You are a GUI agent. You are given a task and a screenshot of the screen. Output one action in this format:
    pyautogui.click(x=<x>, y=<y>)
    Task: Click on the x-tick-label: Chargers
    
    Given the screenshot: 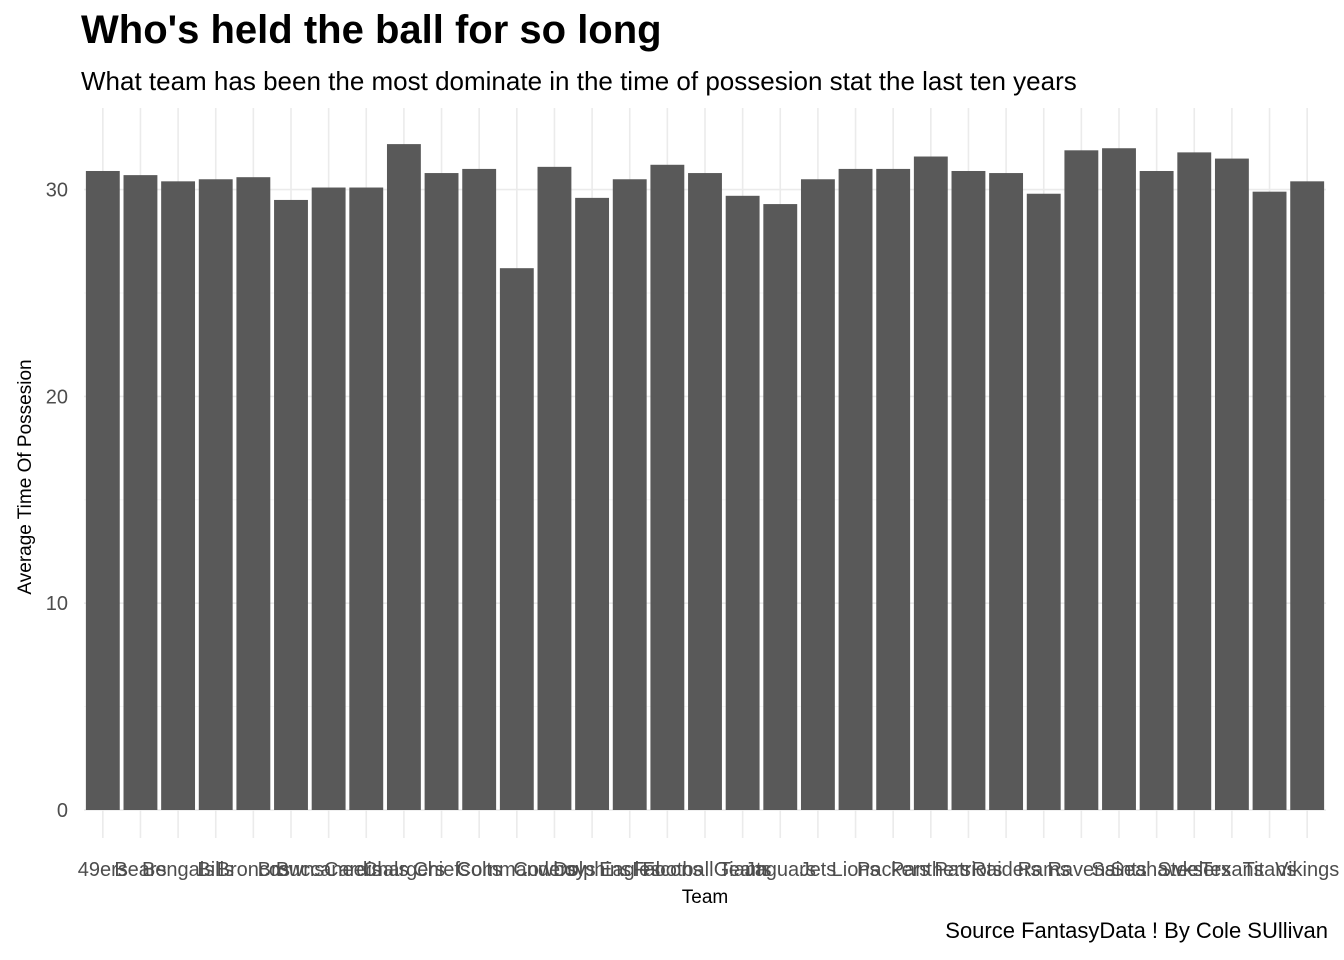 What is the action you would take?
    pyautogui.click(x=404, y=870)
    